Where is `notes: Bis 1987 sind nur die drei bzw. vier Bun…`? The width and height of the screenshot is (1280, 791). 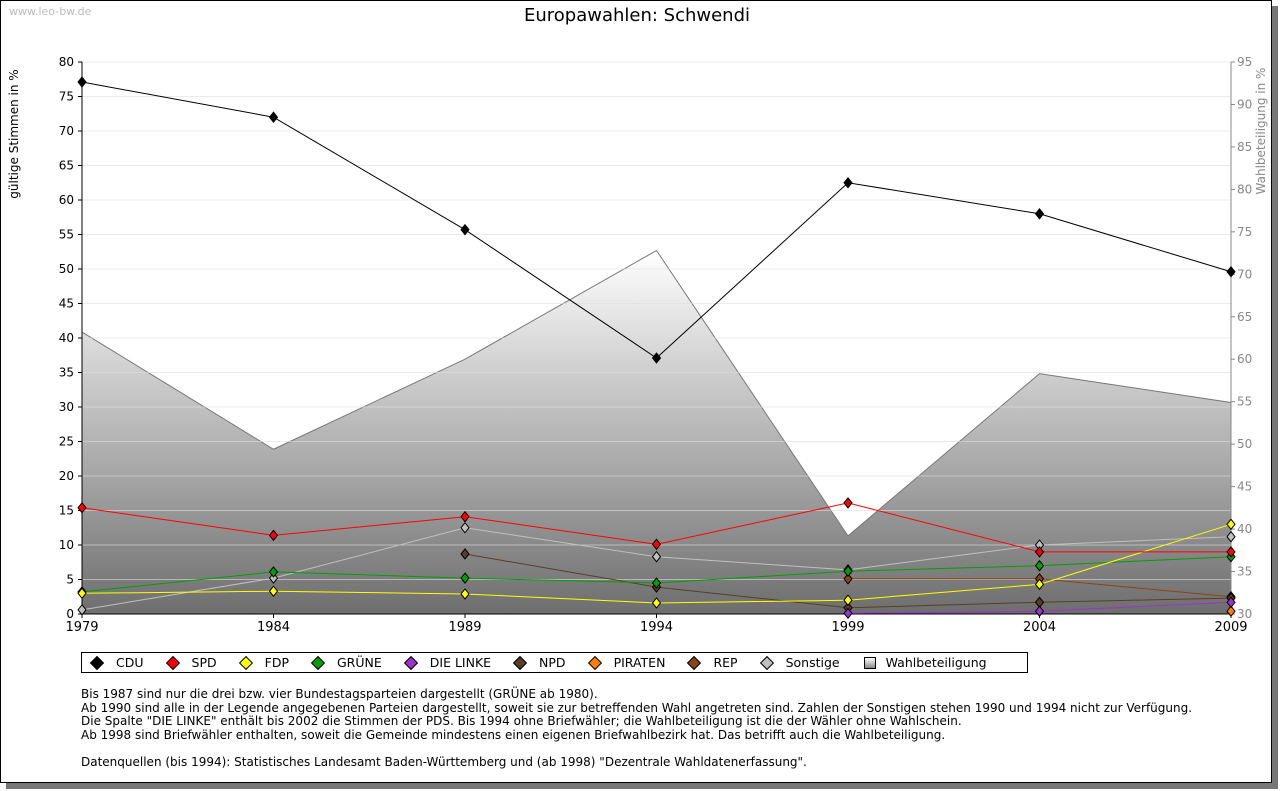
notes: Bis 1987 sind nur die drei bzw. vier Bun… is located at coordinates (637, 728).